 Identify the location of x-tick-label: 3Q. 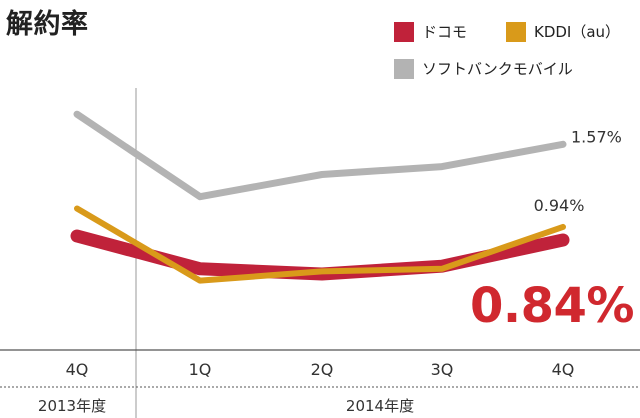
(442, 369).